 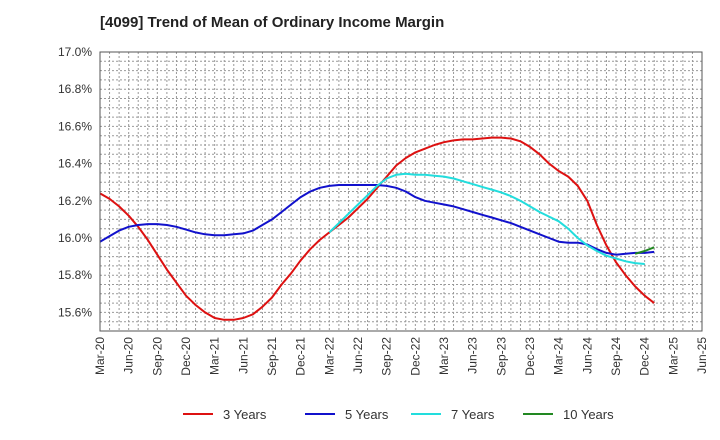 I want to click on x-tick-label: Dec-23, so click(x=530, y=356).